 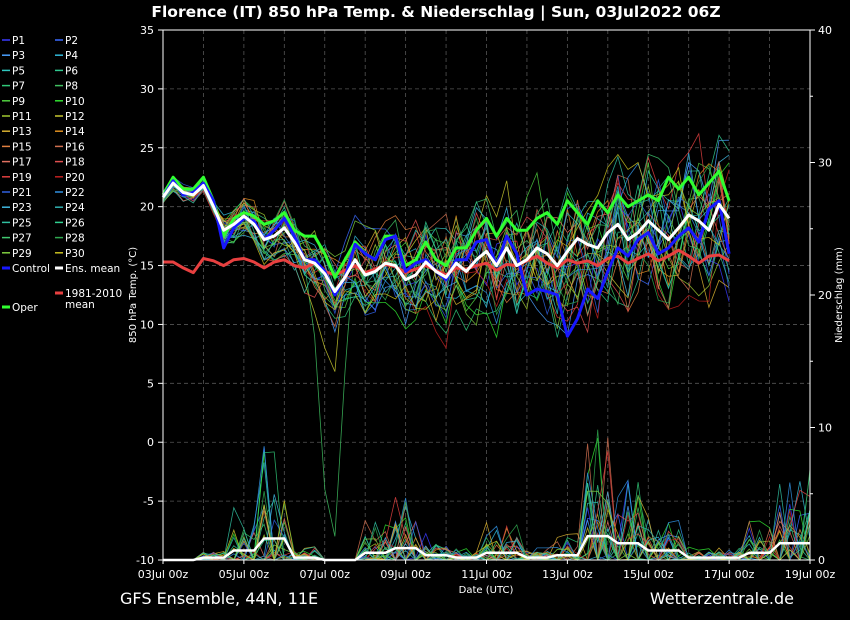 What do you see at coordinates (22, 163) in the screenshot?
I see `legend-label: P17` at bounding box center [22, 163].